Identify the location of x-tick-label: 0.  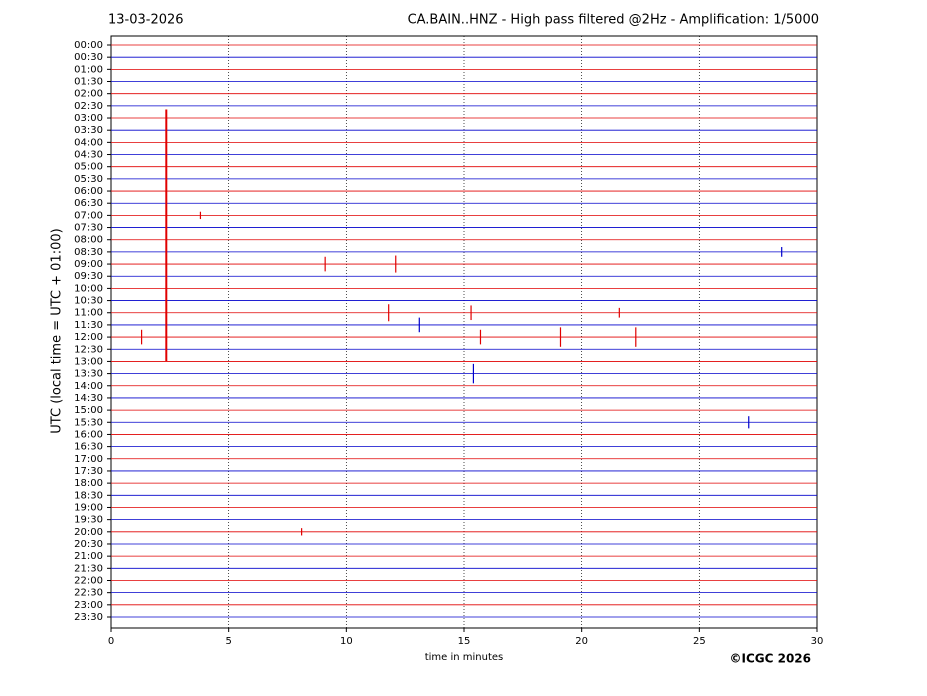
(111, 641).